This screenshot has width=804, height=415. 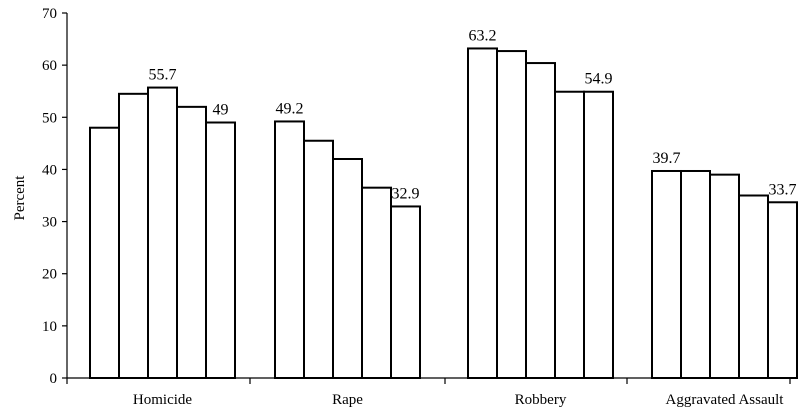 What do you see at coordinates (20, 198) in the screenshot?
I see `y-axis-label: Percent` at bounding box center [20, 198].